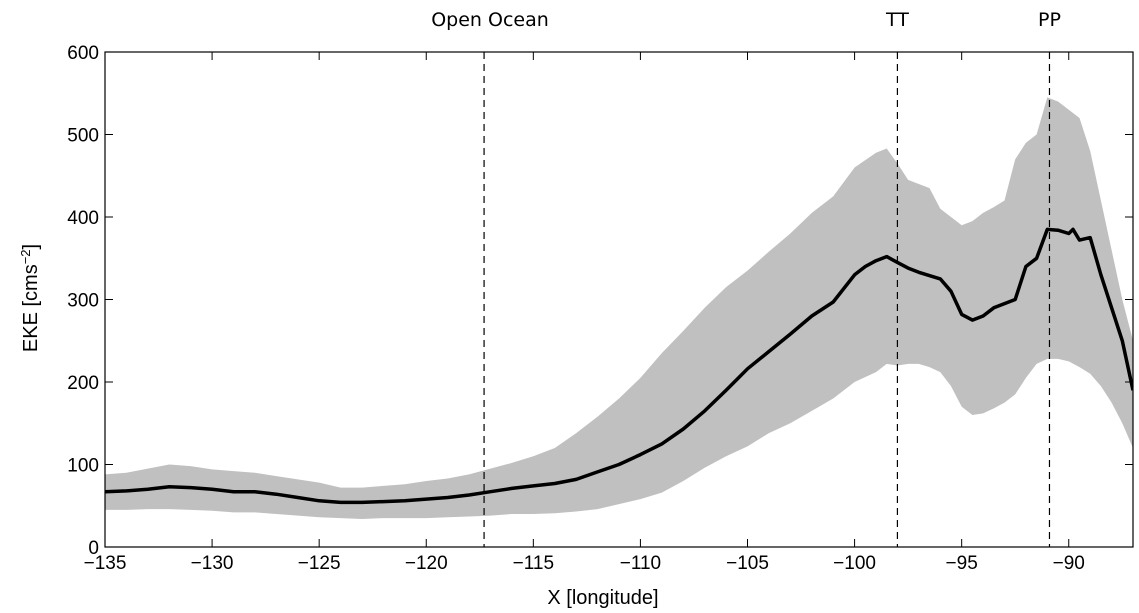 The image size is (1139, 613). I want to click on y-axis-label: EKE [cms−2], so click(30, 298).